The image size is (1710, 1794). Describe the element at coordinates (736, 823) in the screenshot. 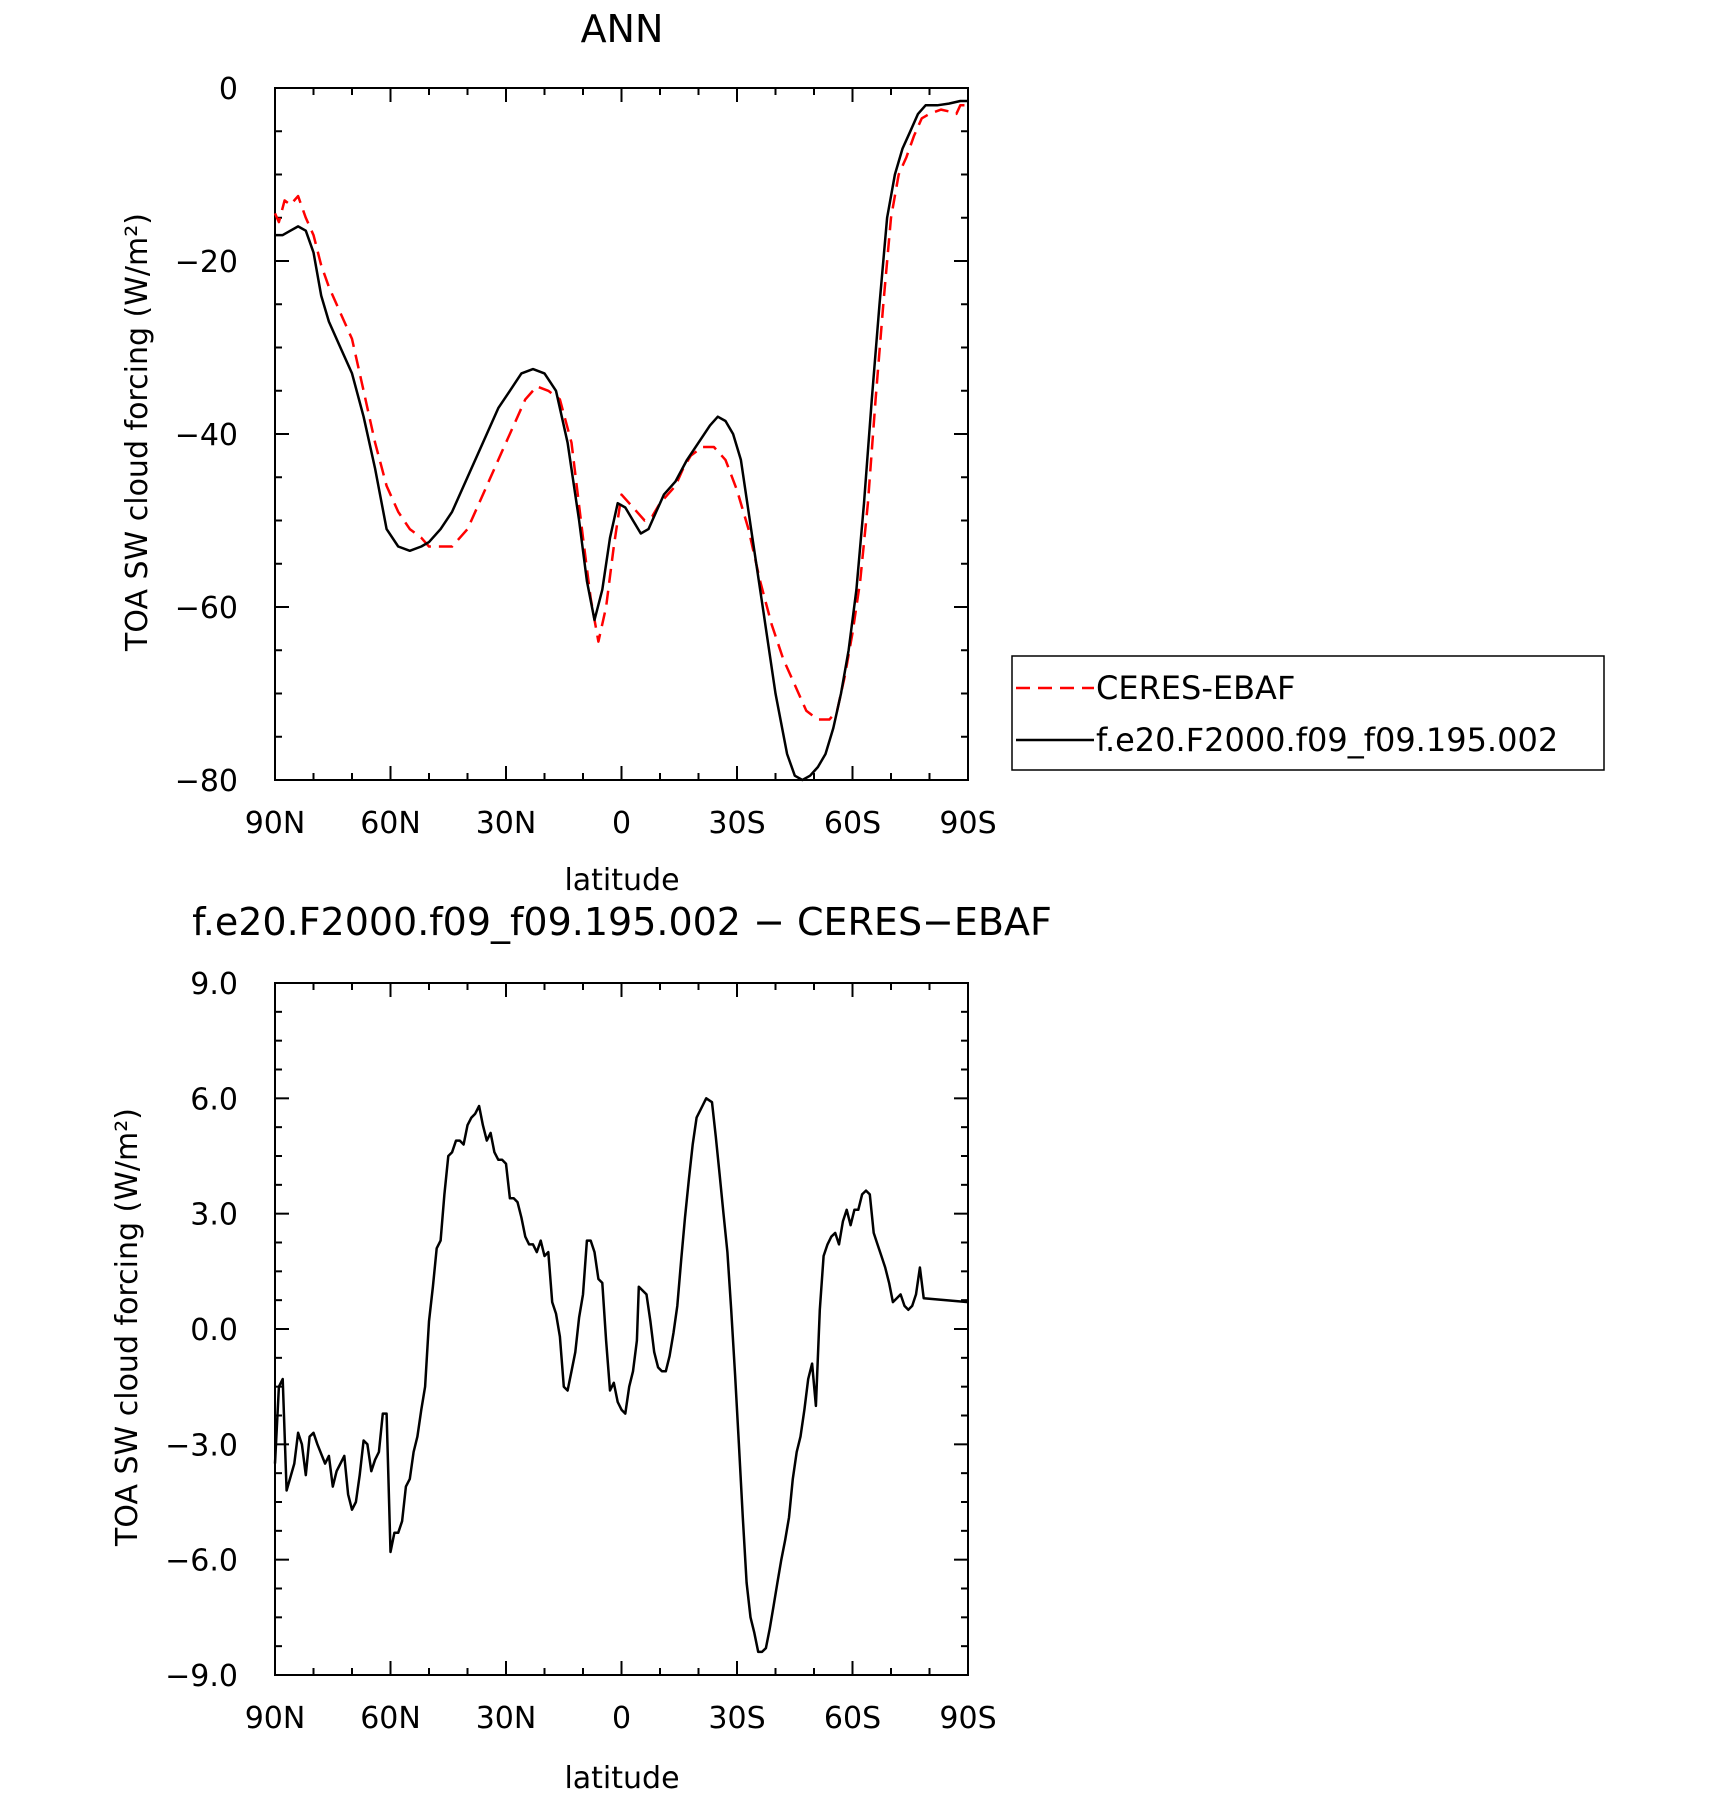

I see `top-x-tick-label: 30S` at that location.